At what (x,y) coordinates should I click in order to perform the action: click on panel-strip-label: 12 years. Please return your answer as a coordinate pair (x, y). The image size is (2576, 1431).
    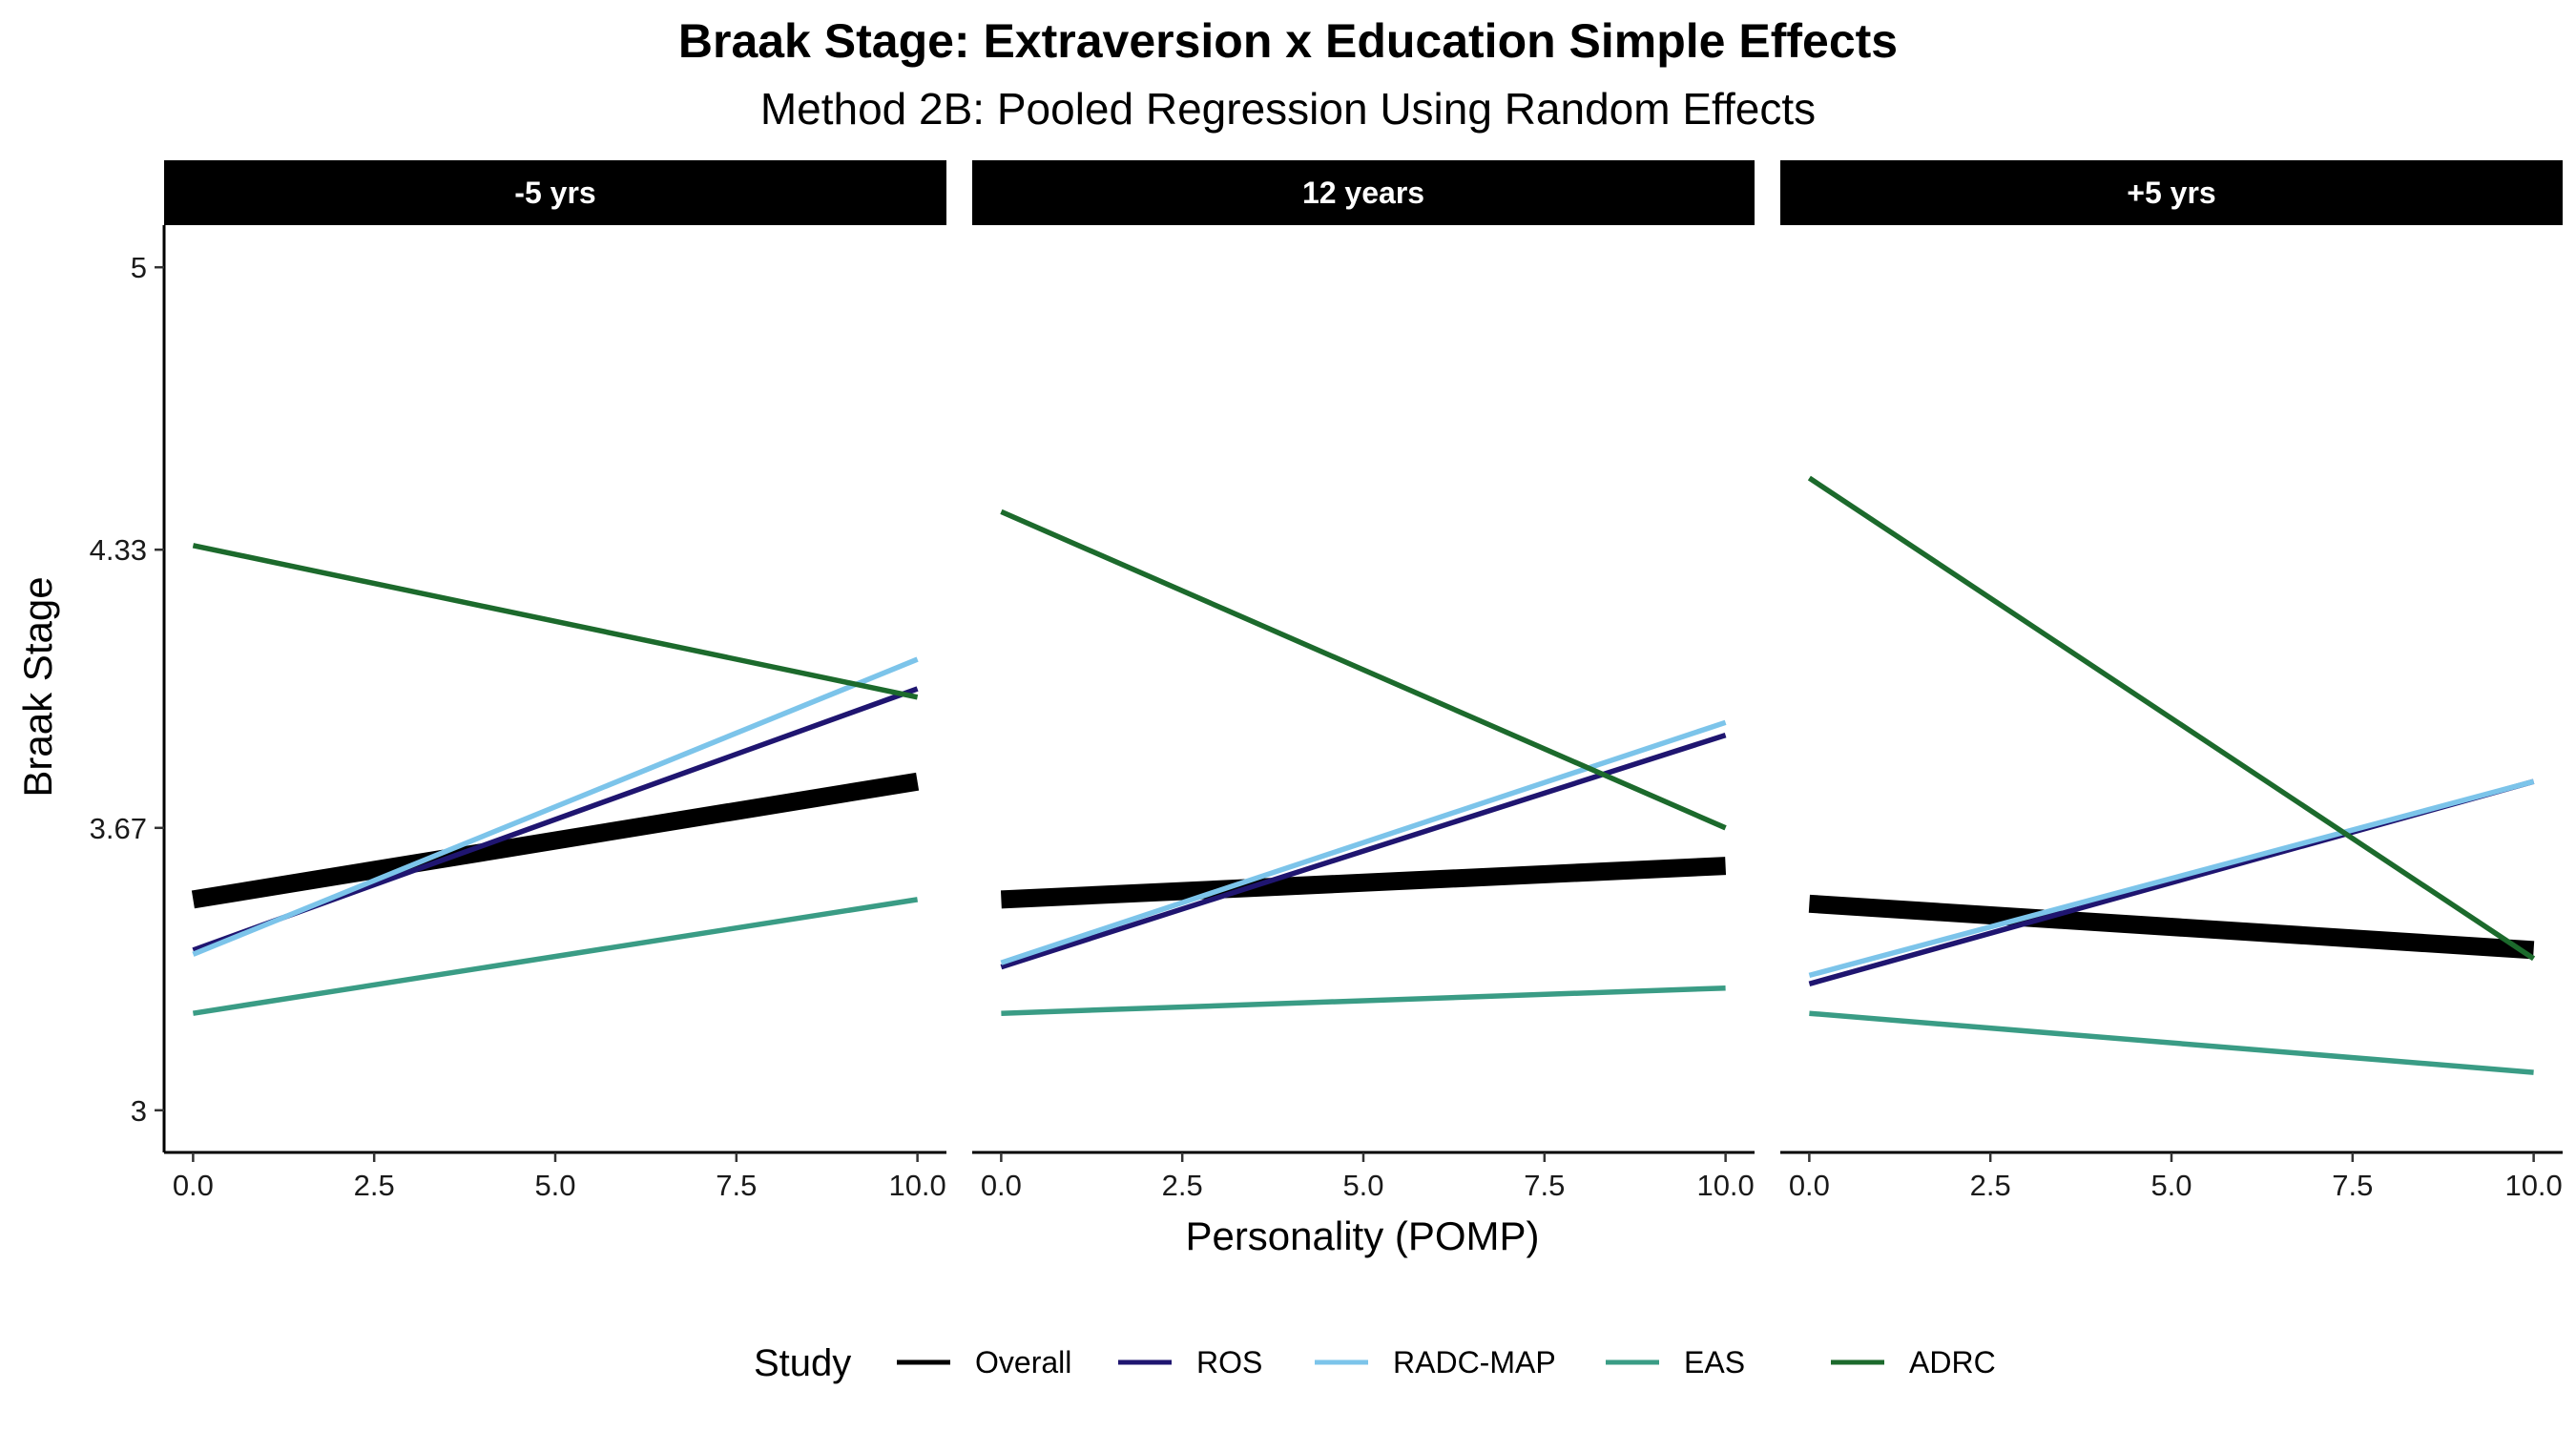
    Looking at the image, I should click on (1363, 193).